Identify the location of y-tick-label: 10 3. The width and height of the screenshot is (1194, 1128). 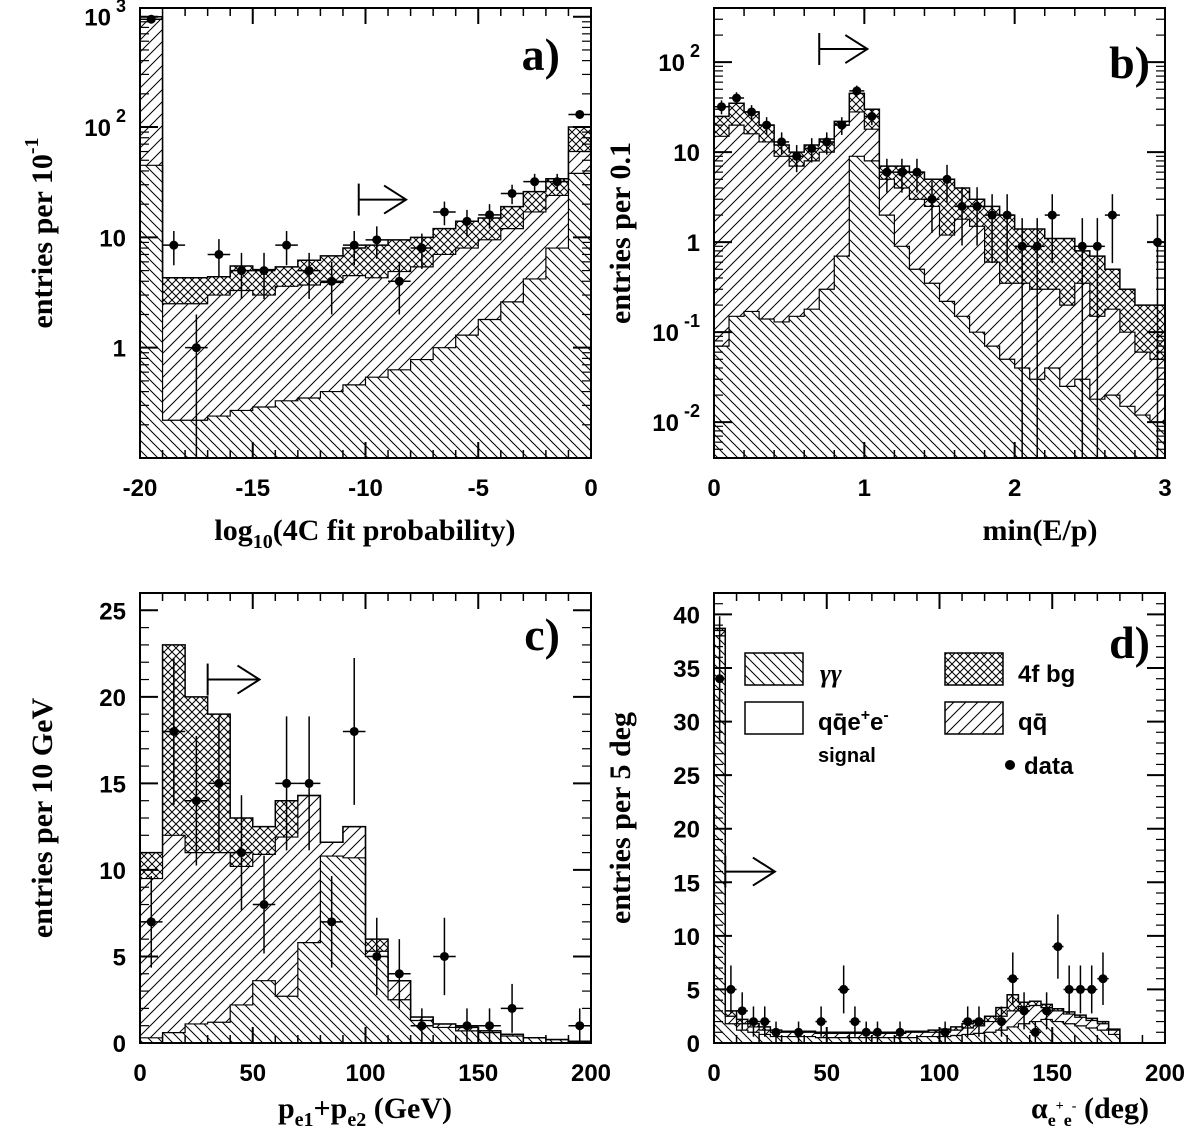
(105, 16).